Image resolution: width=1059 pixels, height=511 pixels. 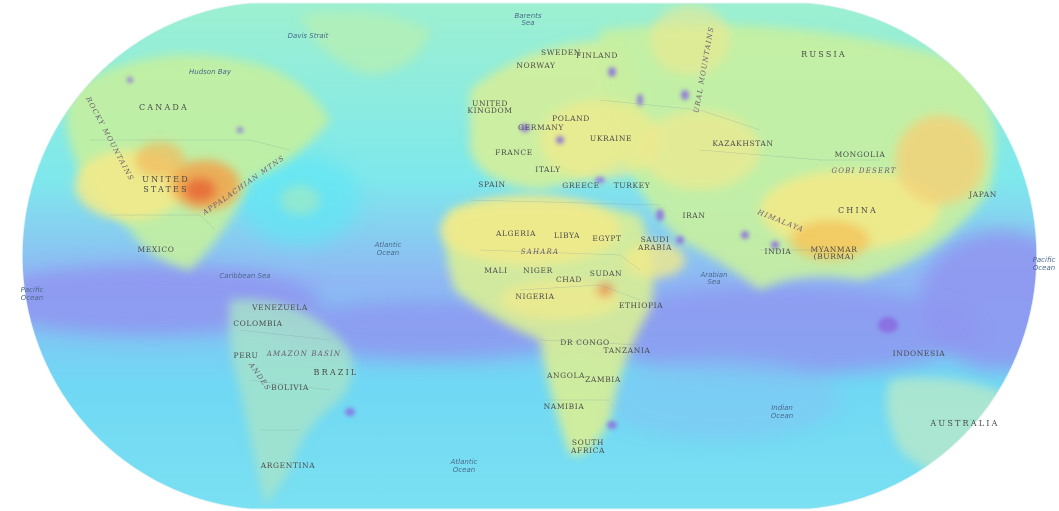 I want to click on label-kazakhstan: KAZAKHSTAN, so click(x=742, y=143).